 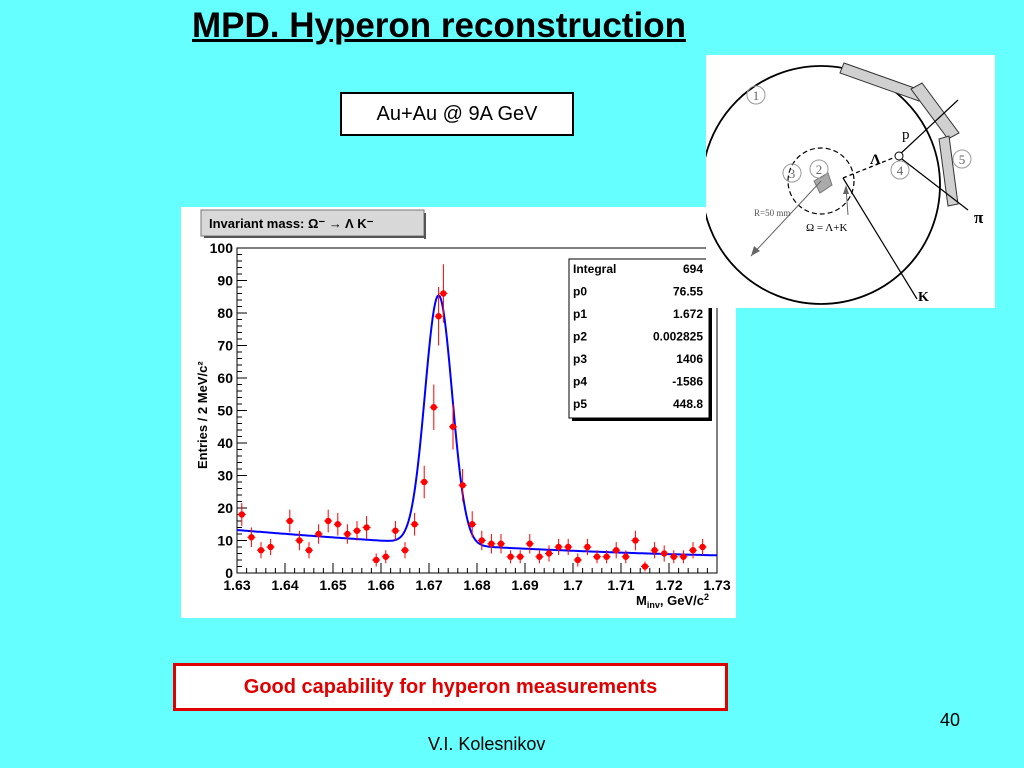 What do you see at coordinates (225, 378) in the screenshot?
I see `y-tick-label: 60` at bounding box center [225, 378].